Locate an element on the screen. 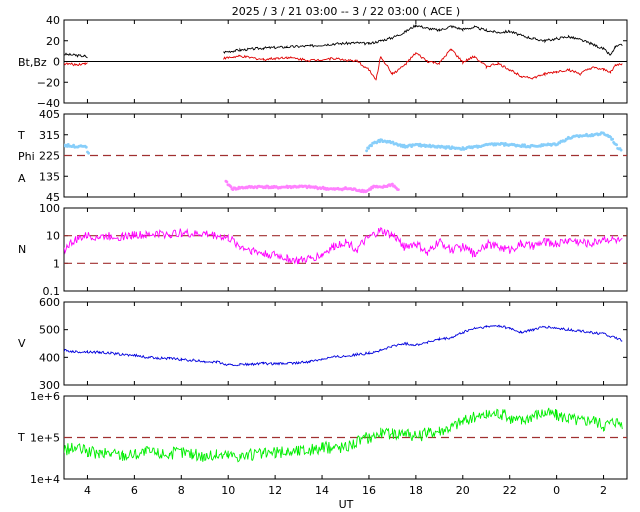 Image resolution: width=640 pixels, height=512 pixels. y-tick-label: 135 is located at coordinates (49, 176).